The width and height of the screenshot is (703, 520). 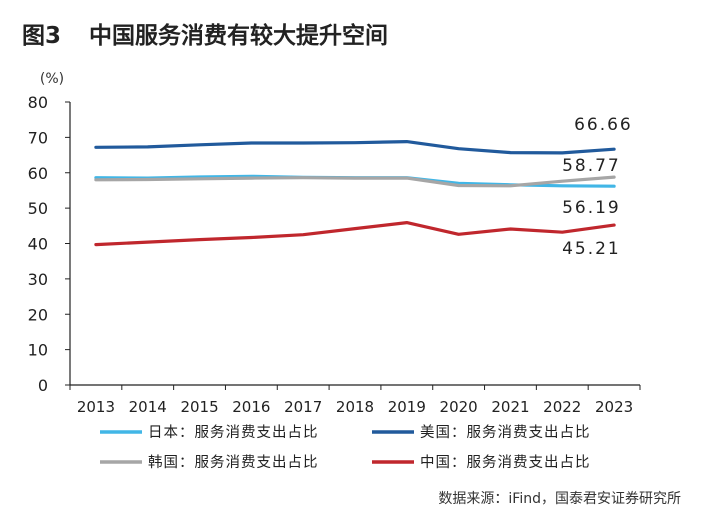 I want to click on legend-label: 韩国：服务消费支出占比, so click(x=233, y=462).